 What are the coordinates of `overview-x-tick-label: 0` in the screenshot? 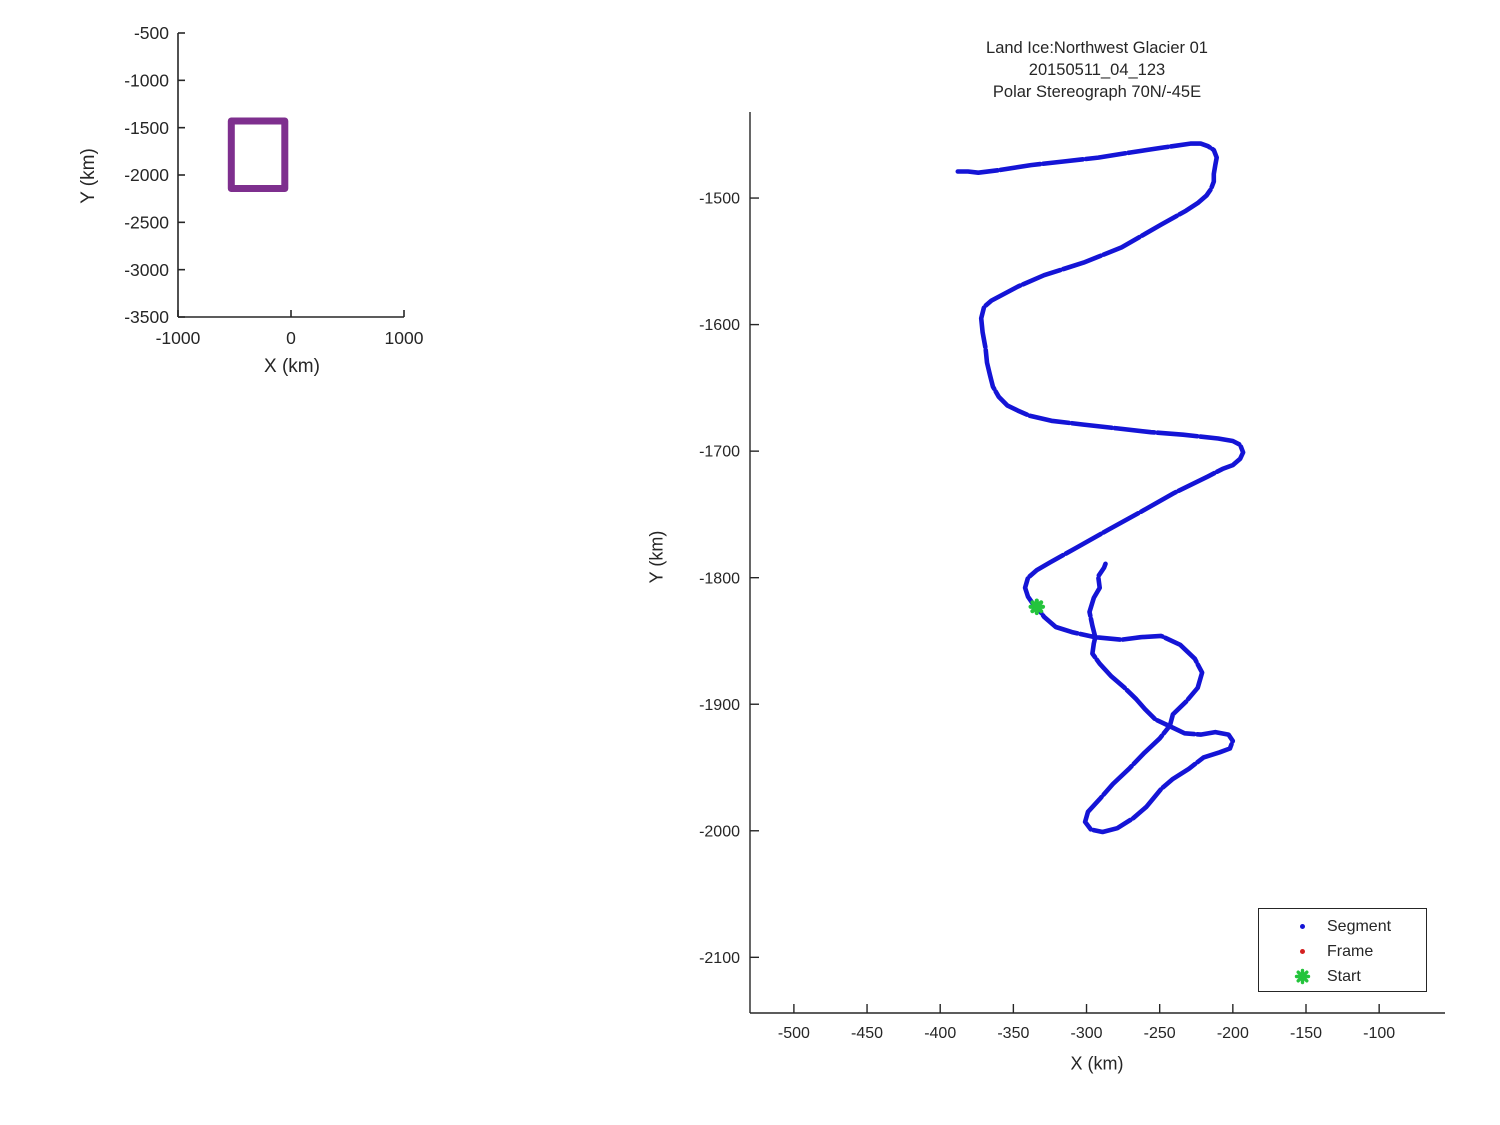 It's located at (291, 338).